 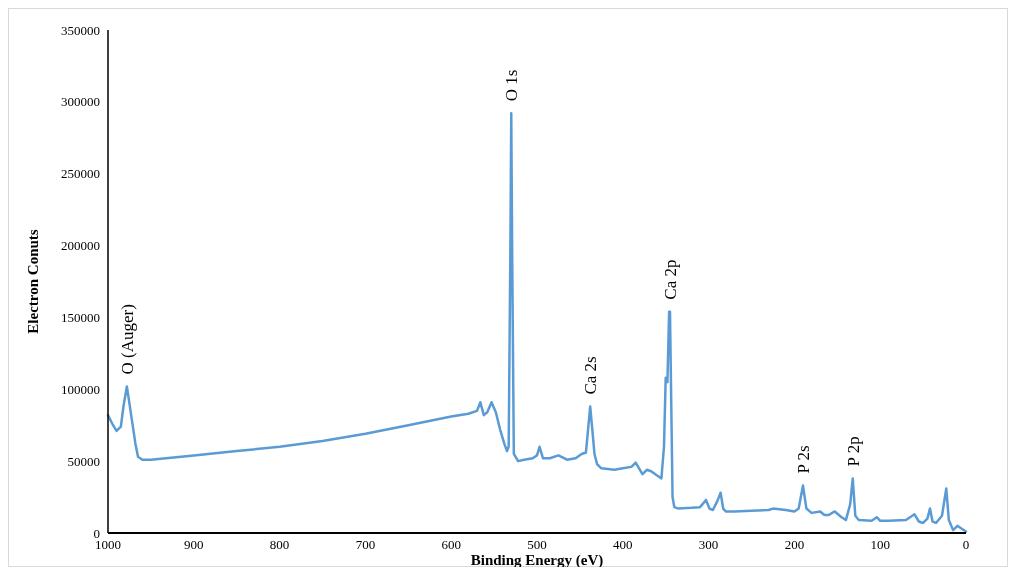 What do you see at coordinates (853, 451) in the screenshot?
I see `annotation: P 2p` at bounding box center [853, 451].